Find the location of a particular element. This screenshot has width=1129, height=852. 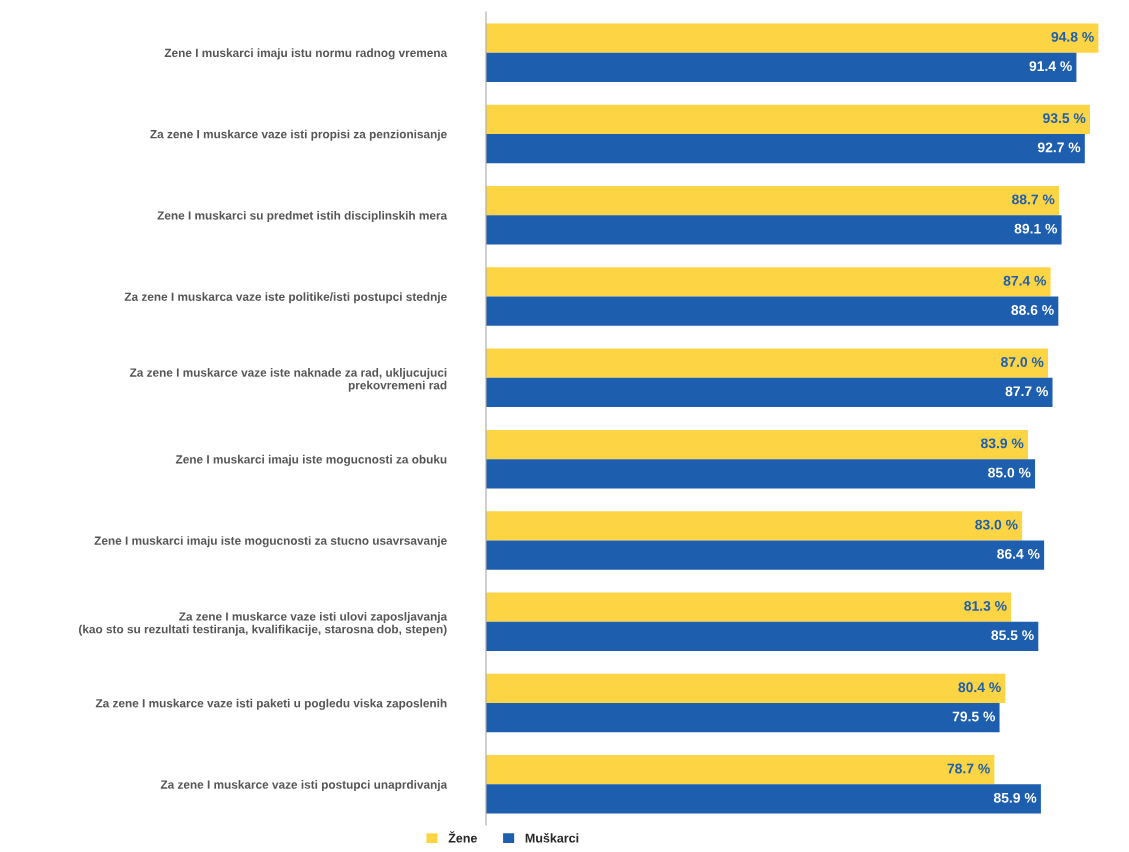

y-tick-label: Za zene I muskarca vaze iste politike/isti postupci stednje is located at coordinates (285, 298).